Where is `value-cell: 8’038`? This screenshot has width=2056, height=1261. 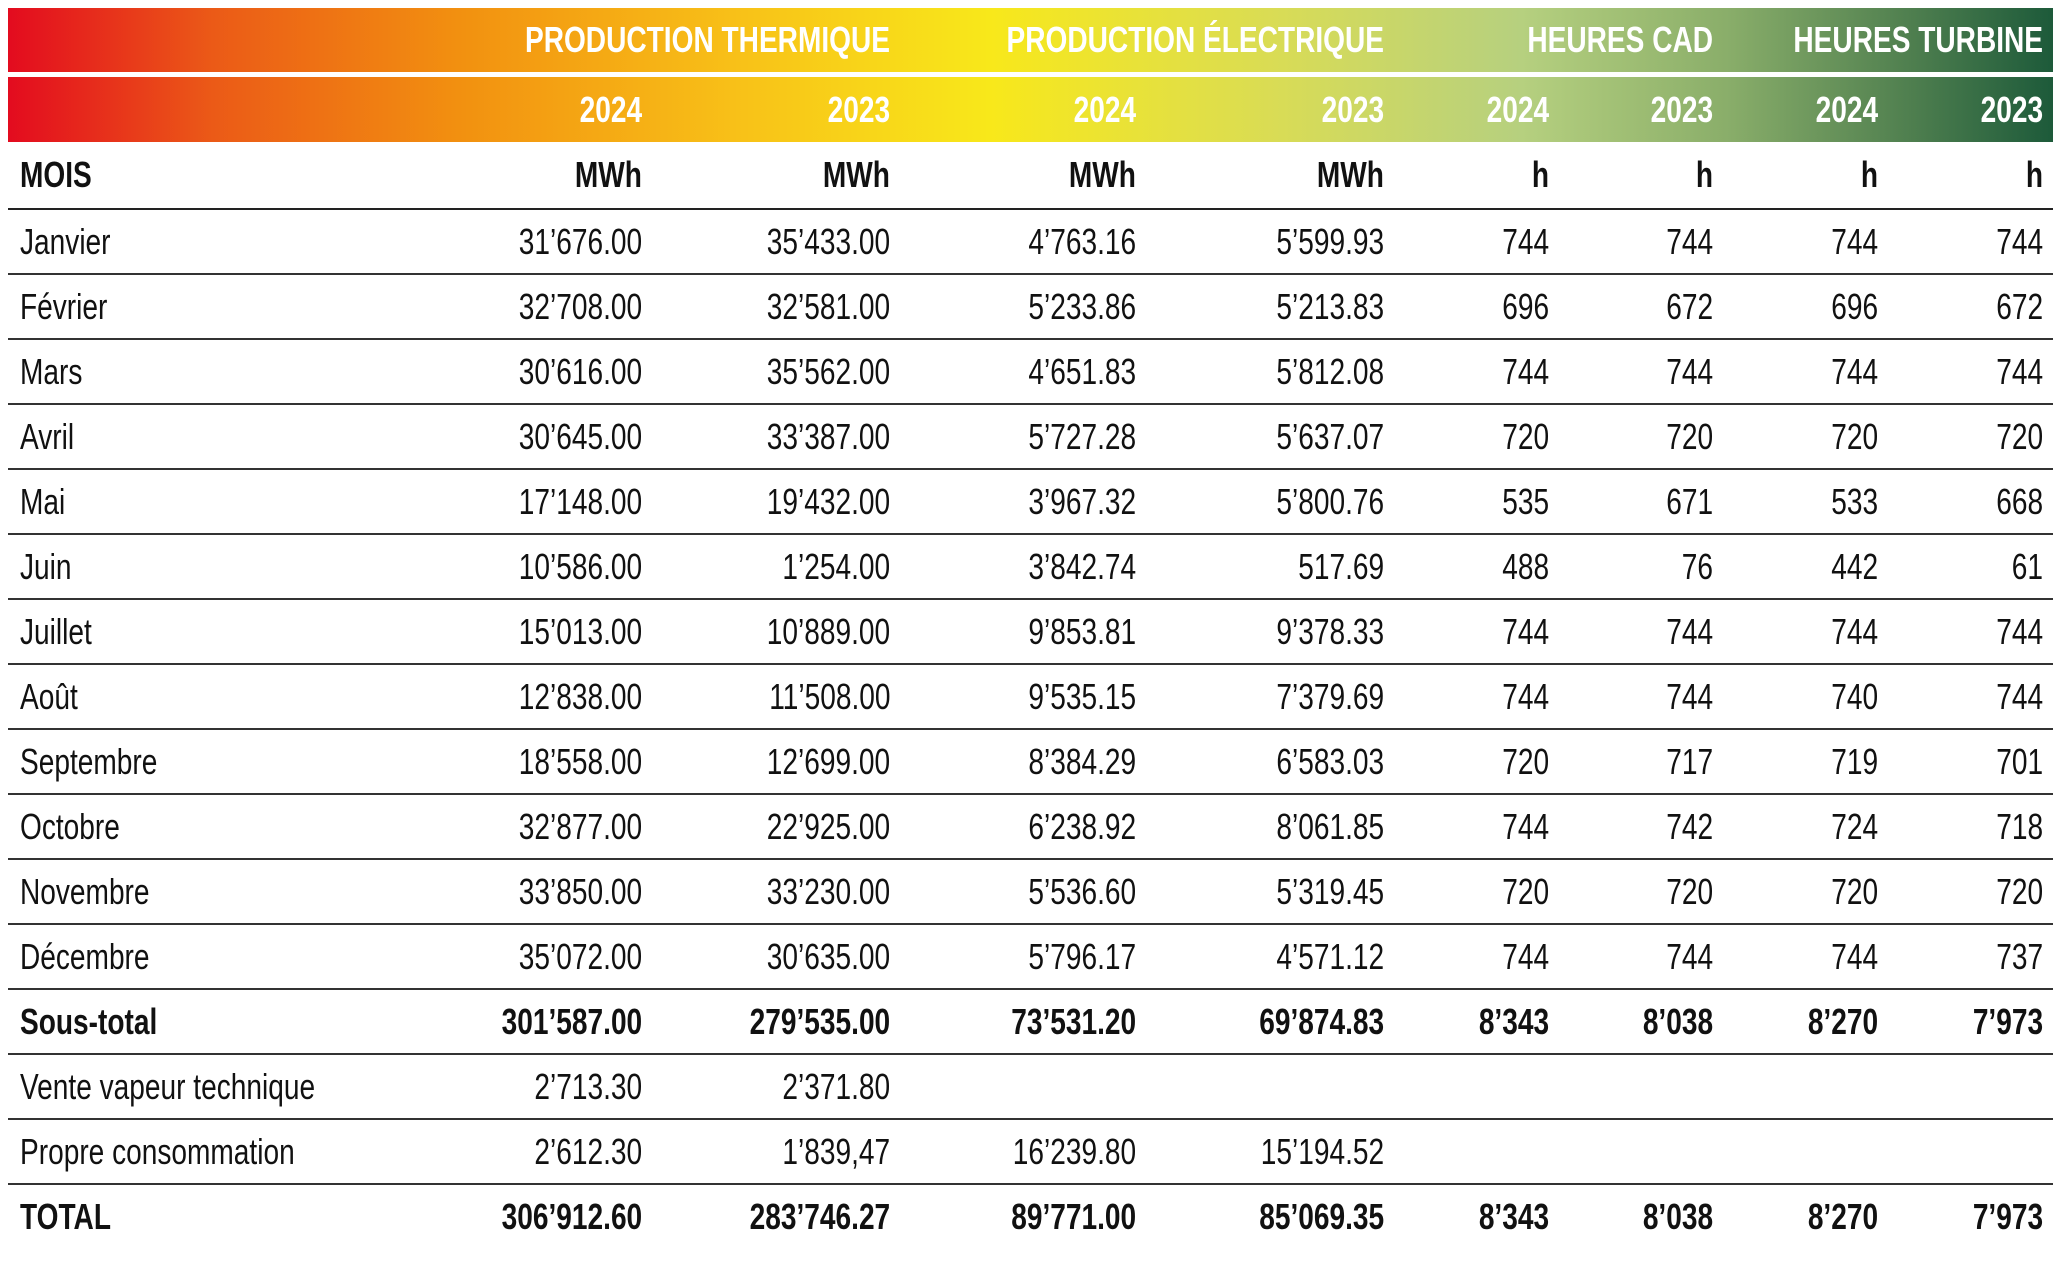 value-cell: 8’038 is located at coordinates (1631, 1216).